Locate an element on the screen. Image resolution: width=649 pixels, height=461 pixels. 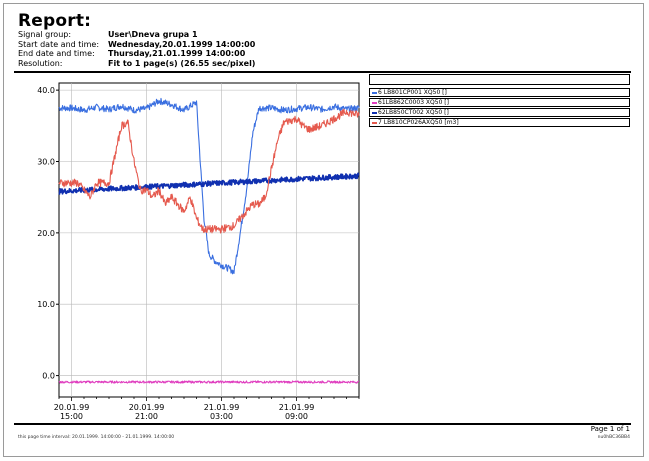
legend-item: 6 LB801CP001 XQ50 [] is located at coordinates (499, 92).